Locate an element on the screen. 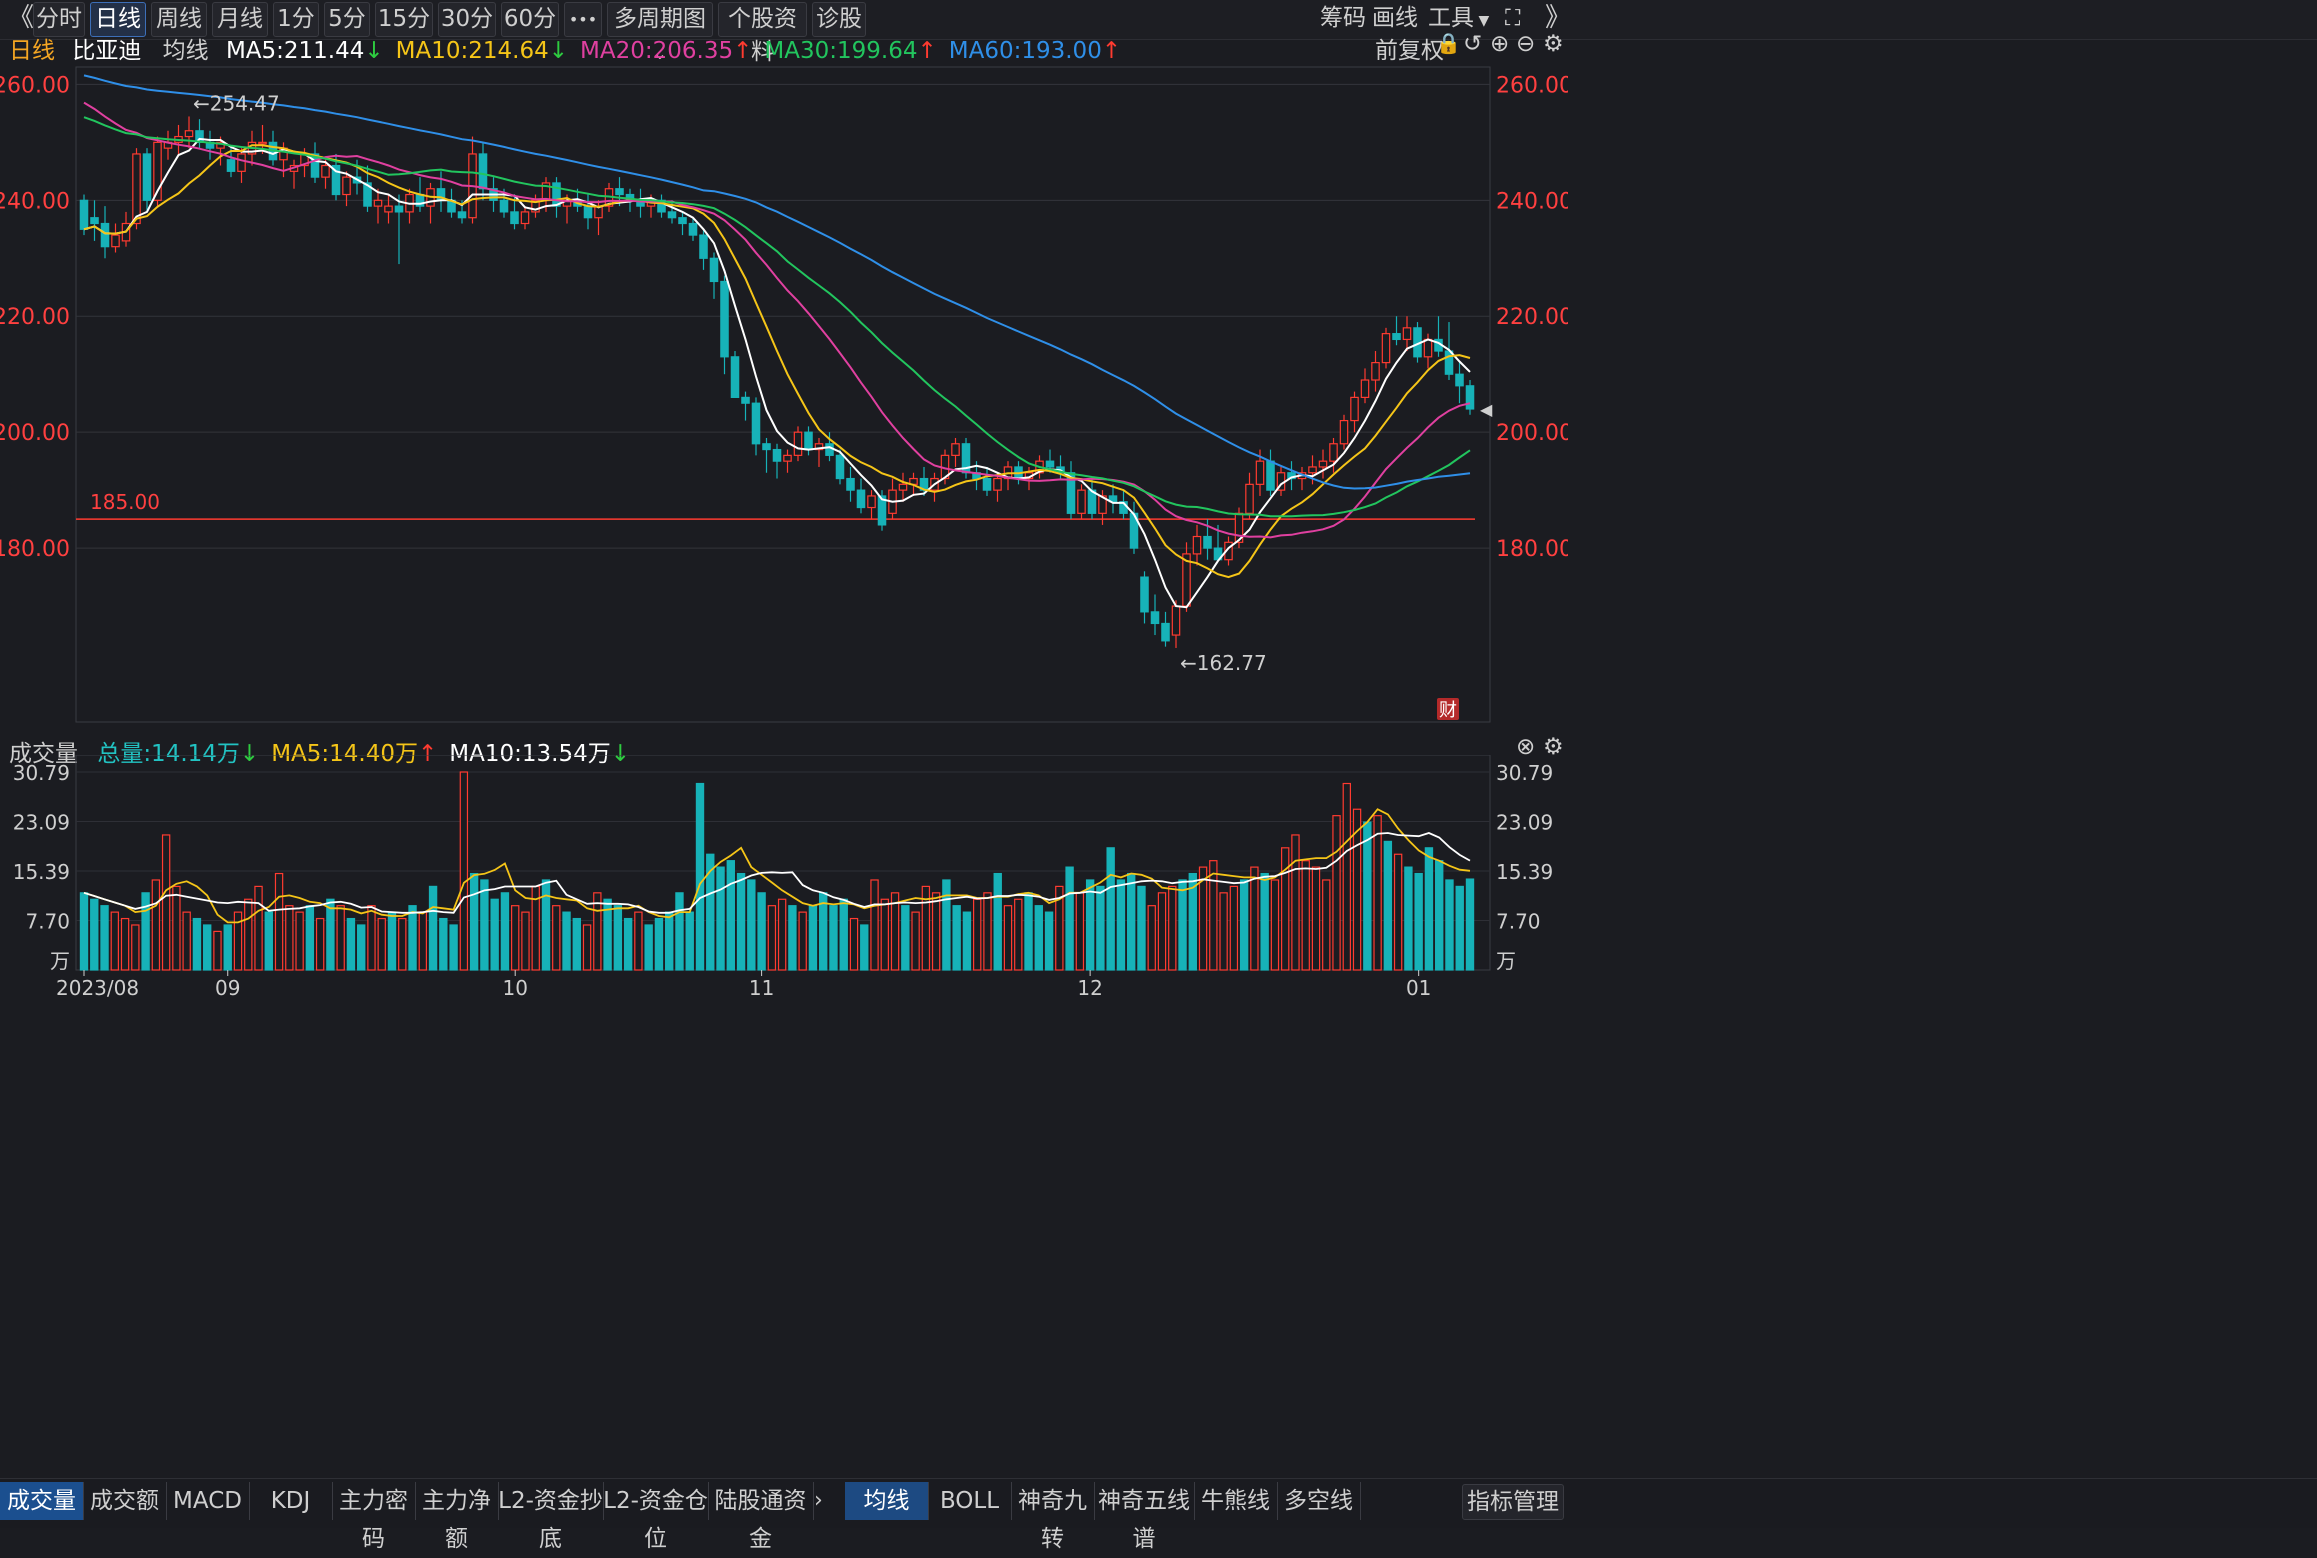 Image resolution: width=2317 pixels, height=1558 pixels. indicator-tab-3: KDJ is located at coordinates (291, 1501).